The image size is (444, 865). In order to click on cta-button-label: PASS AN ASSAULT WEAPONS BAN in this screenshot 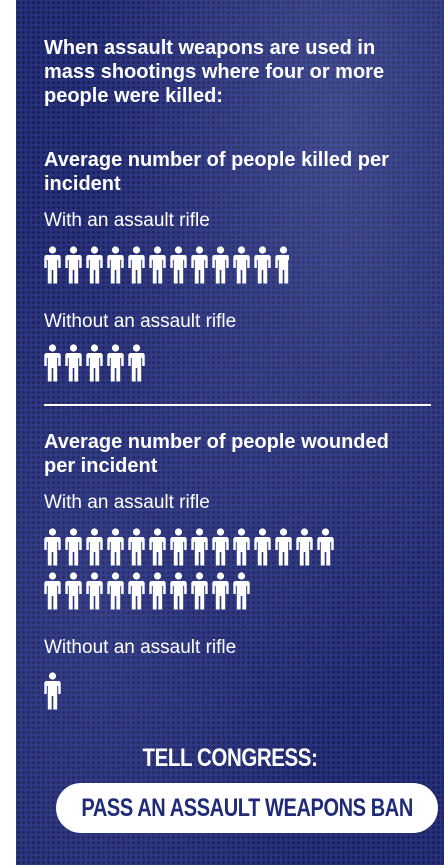, I will do `click(247, 807)`.